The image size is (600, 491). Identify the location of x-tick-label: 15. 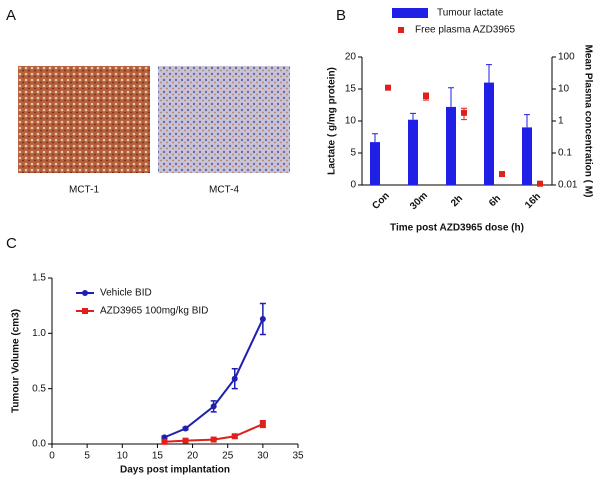
(158, 456).